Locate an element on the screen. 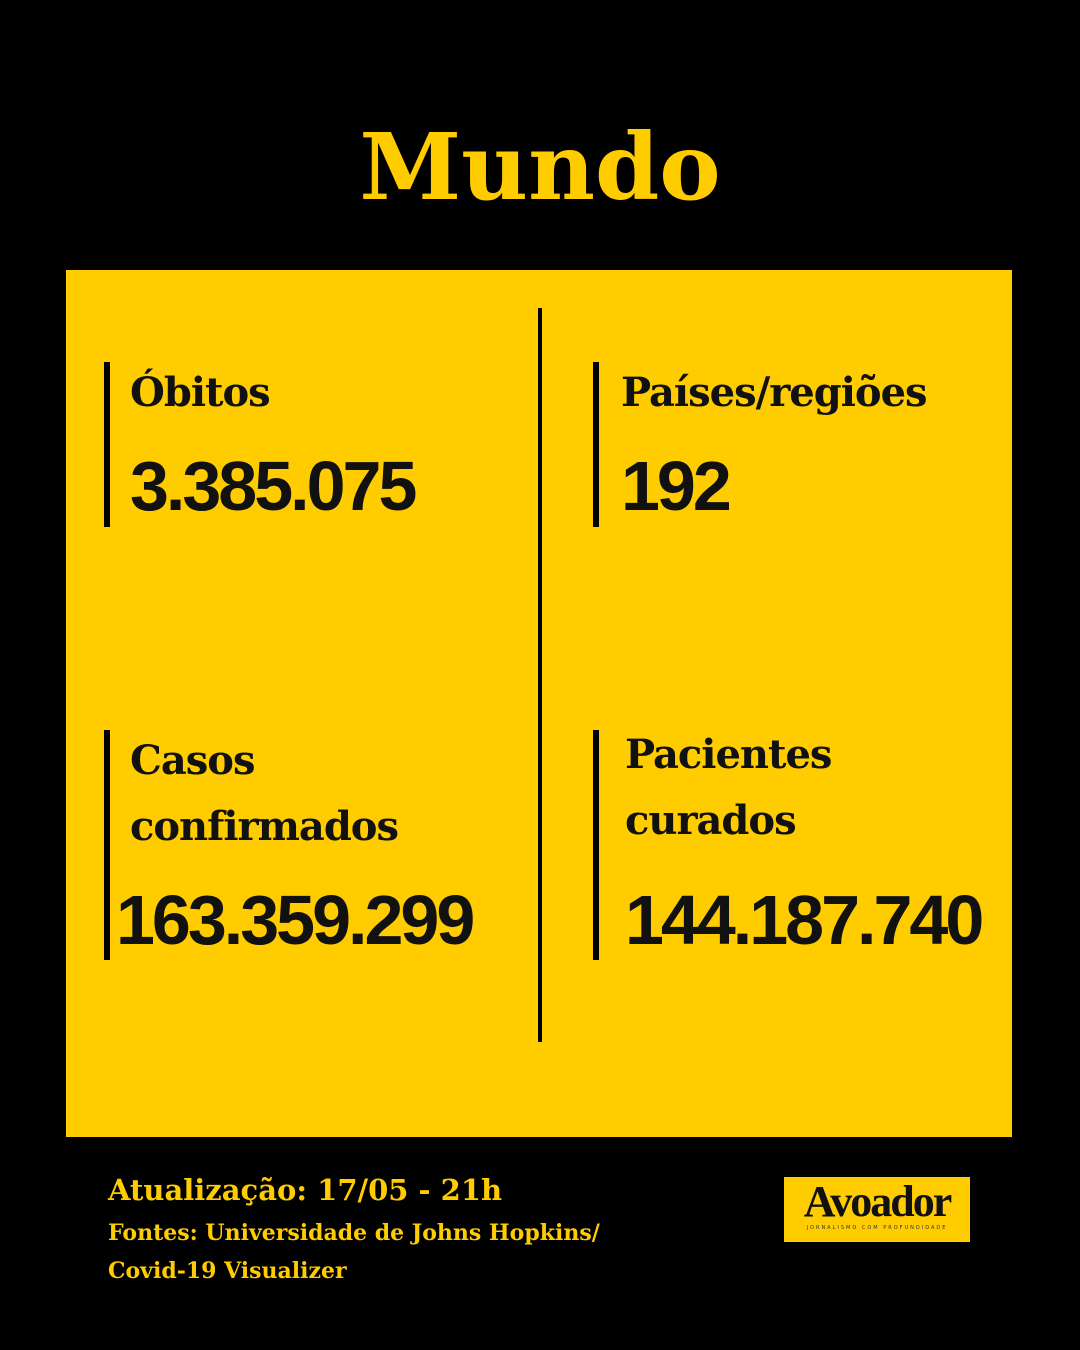 The width and height of the screenshot is (1080, 1350). deaths-value: 3.385.075 is located at coordinates (273, 486).